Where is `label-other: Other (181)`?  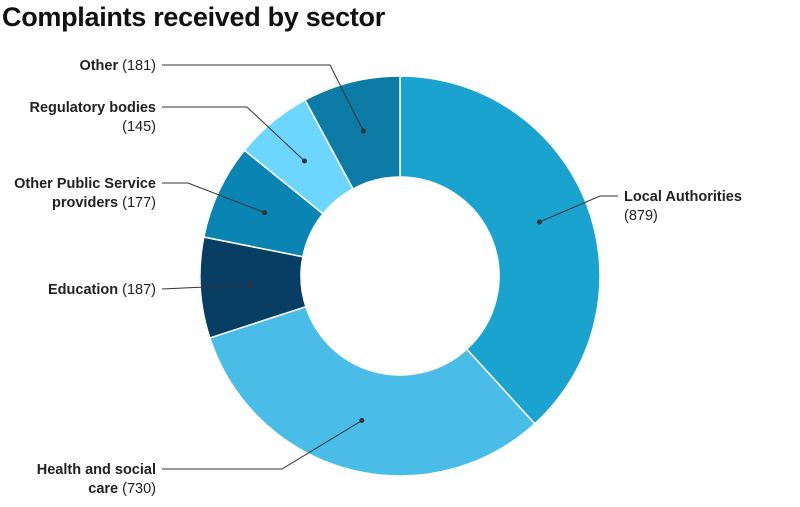 label-other: Other (181) is located at coordinates (117, 66).